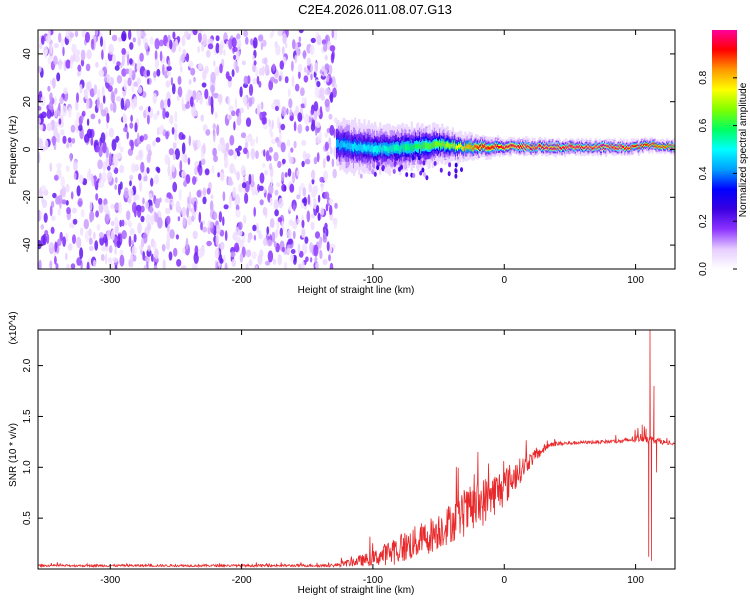  Describe the element at coordinates (595, 146) in the screenshot. I see `track-cell` at that location.